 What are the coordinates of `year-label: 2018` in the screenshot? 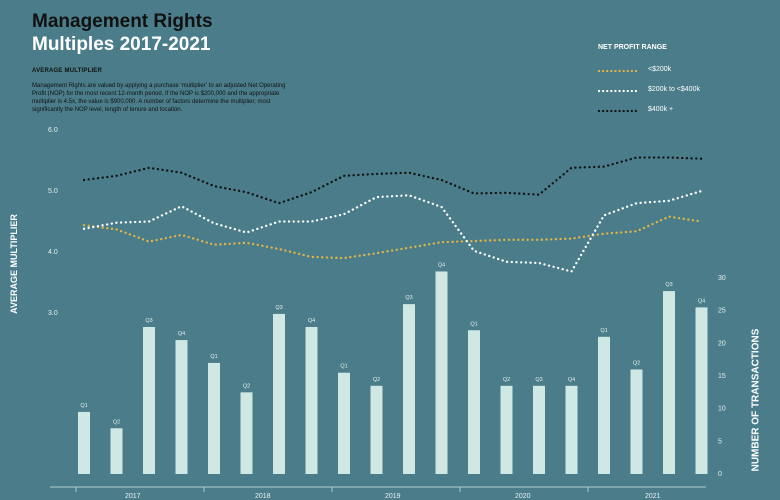 It's located at (263, 496).